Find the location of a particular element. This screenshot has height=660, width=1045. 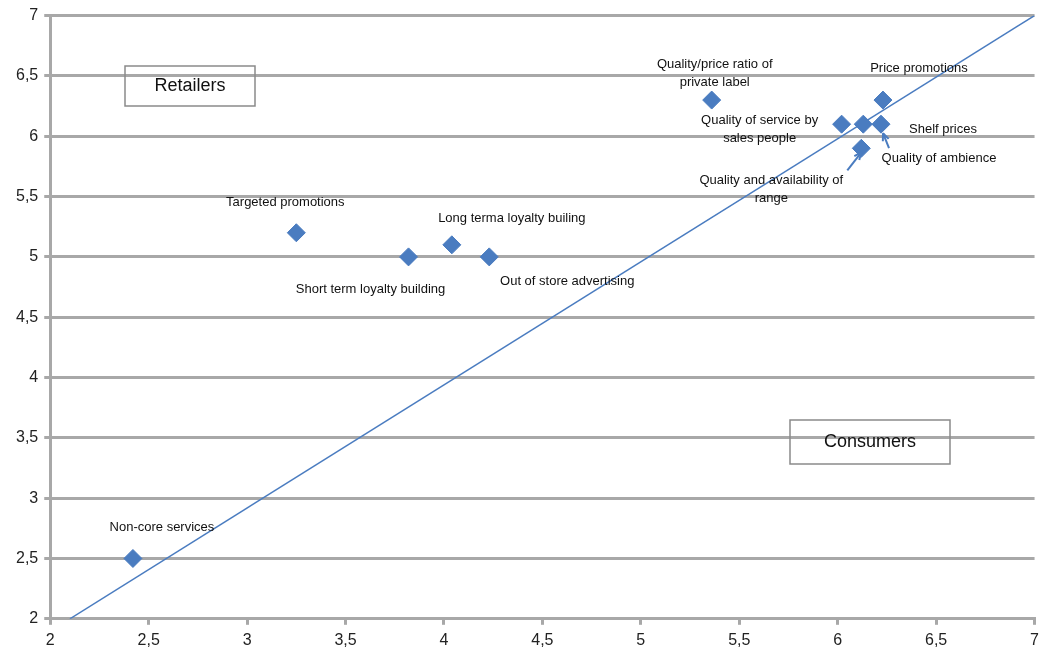

annotation: Targeted promotions is located at coordinates (286, 202).